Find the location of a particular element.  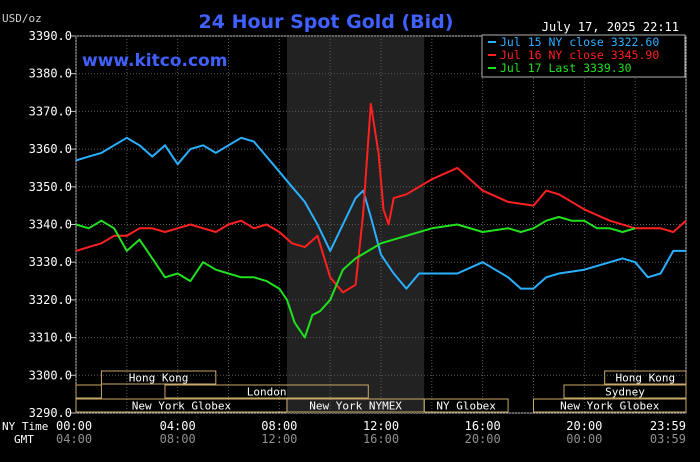

timestamp: July 17, 2025 22:11 is located at coordinates (610, 27).